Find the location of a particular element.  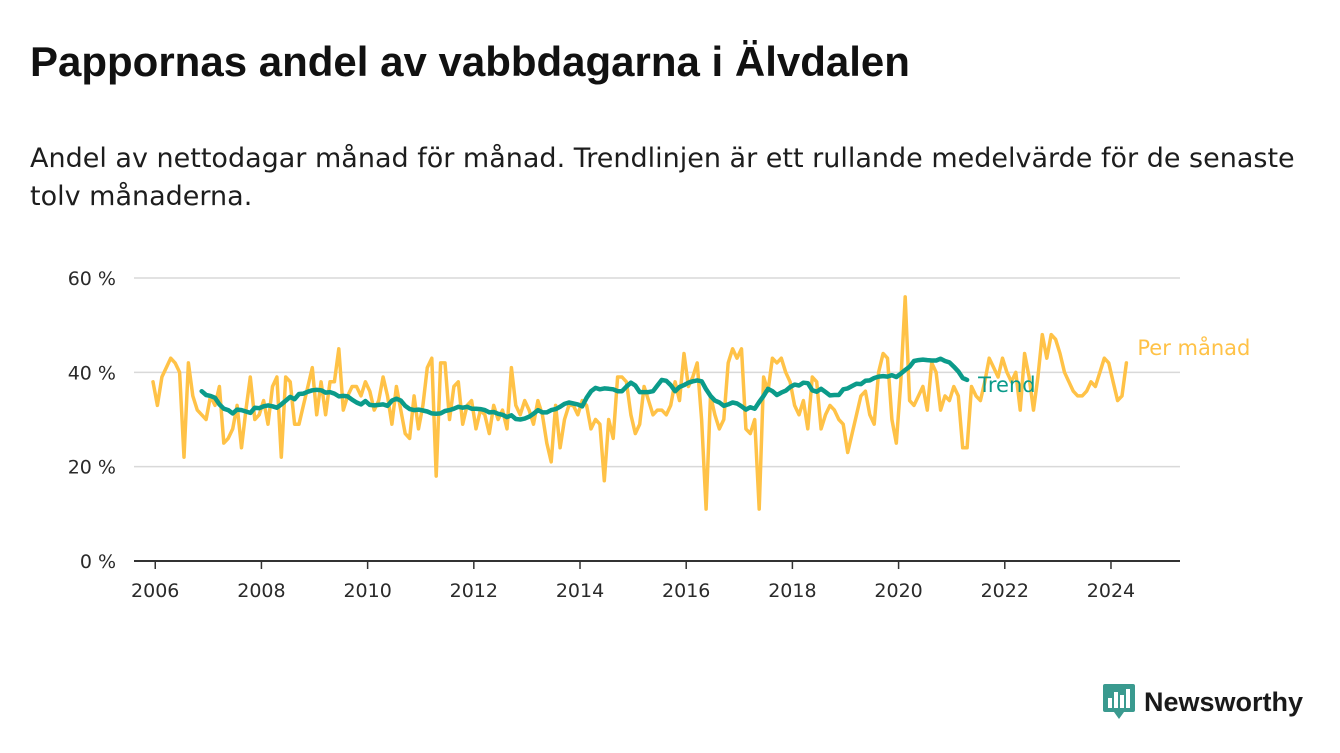

x-tick-label: 2010 is located at coordinates (367, 591).